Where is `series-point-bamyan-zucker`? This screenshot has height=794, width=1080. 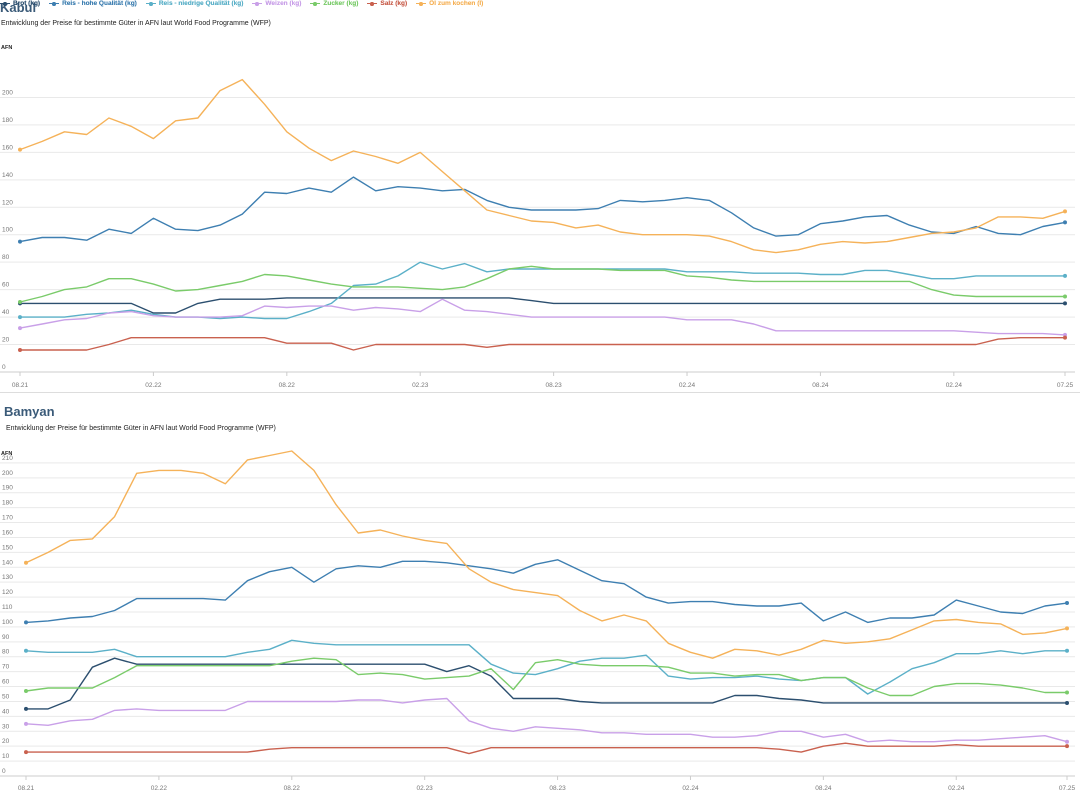 series-point-bamyan-zucker is located at coordinates (1067, 692).